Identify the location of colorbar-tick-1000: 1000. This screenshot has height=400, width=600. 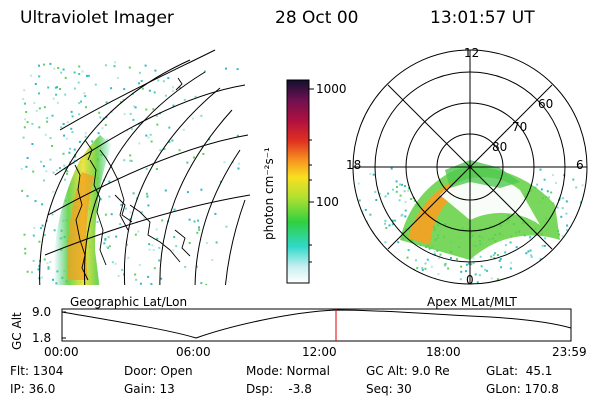
(331, 89).